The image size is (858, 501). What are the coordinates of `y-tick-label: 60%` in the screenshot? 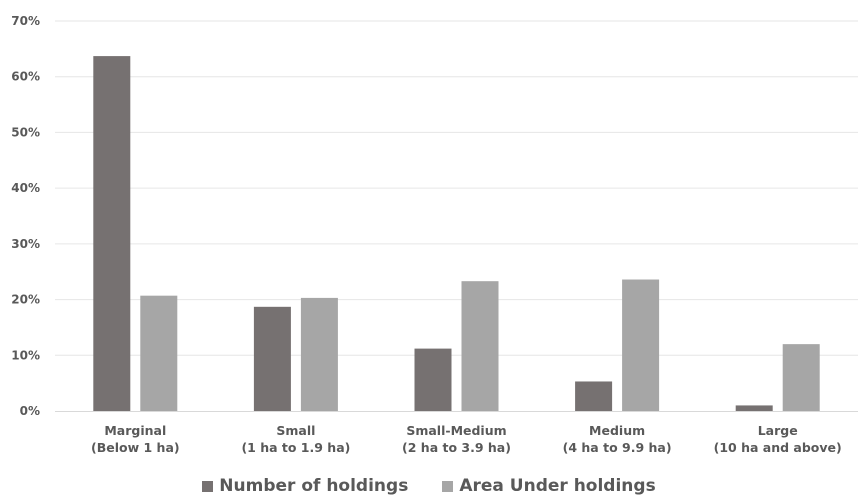 It's located at (25, 77).